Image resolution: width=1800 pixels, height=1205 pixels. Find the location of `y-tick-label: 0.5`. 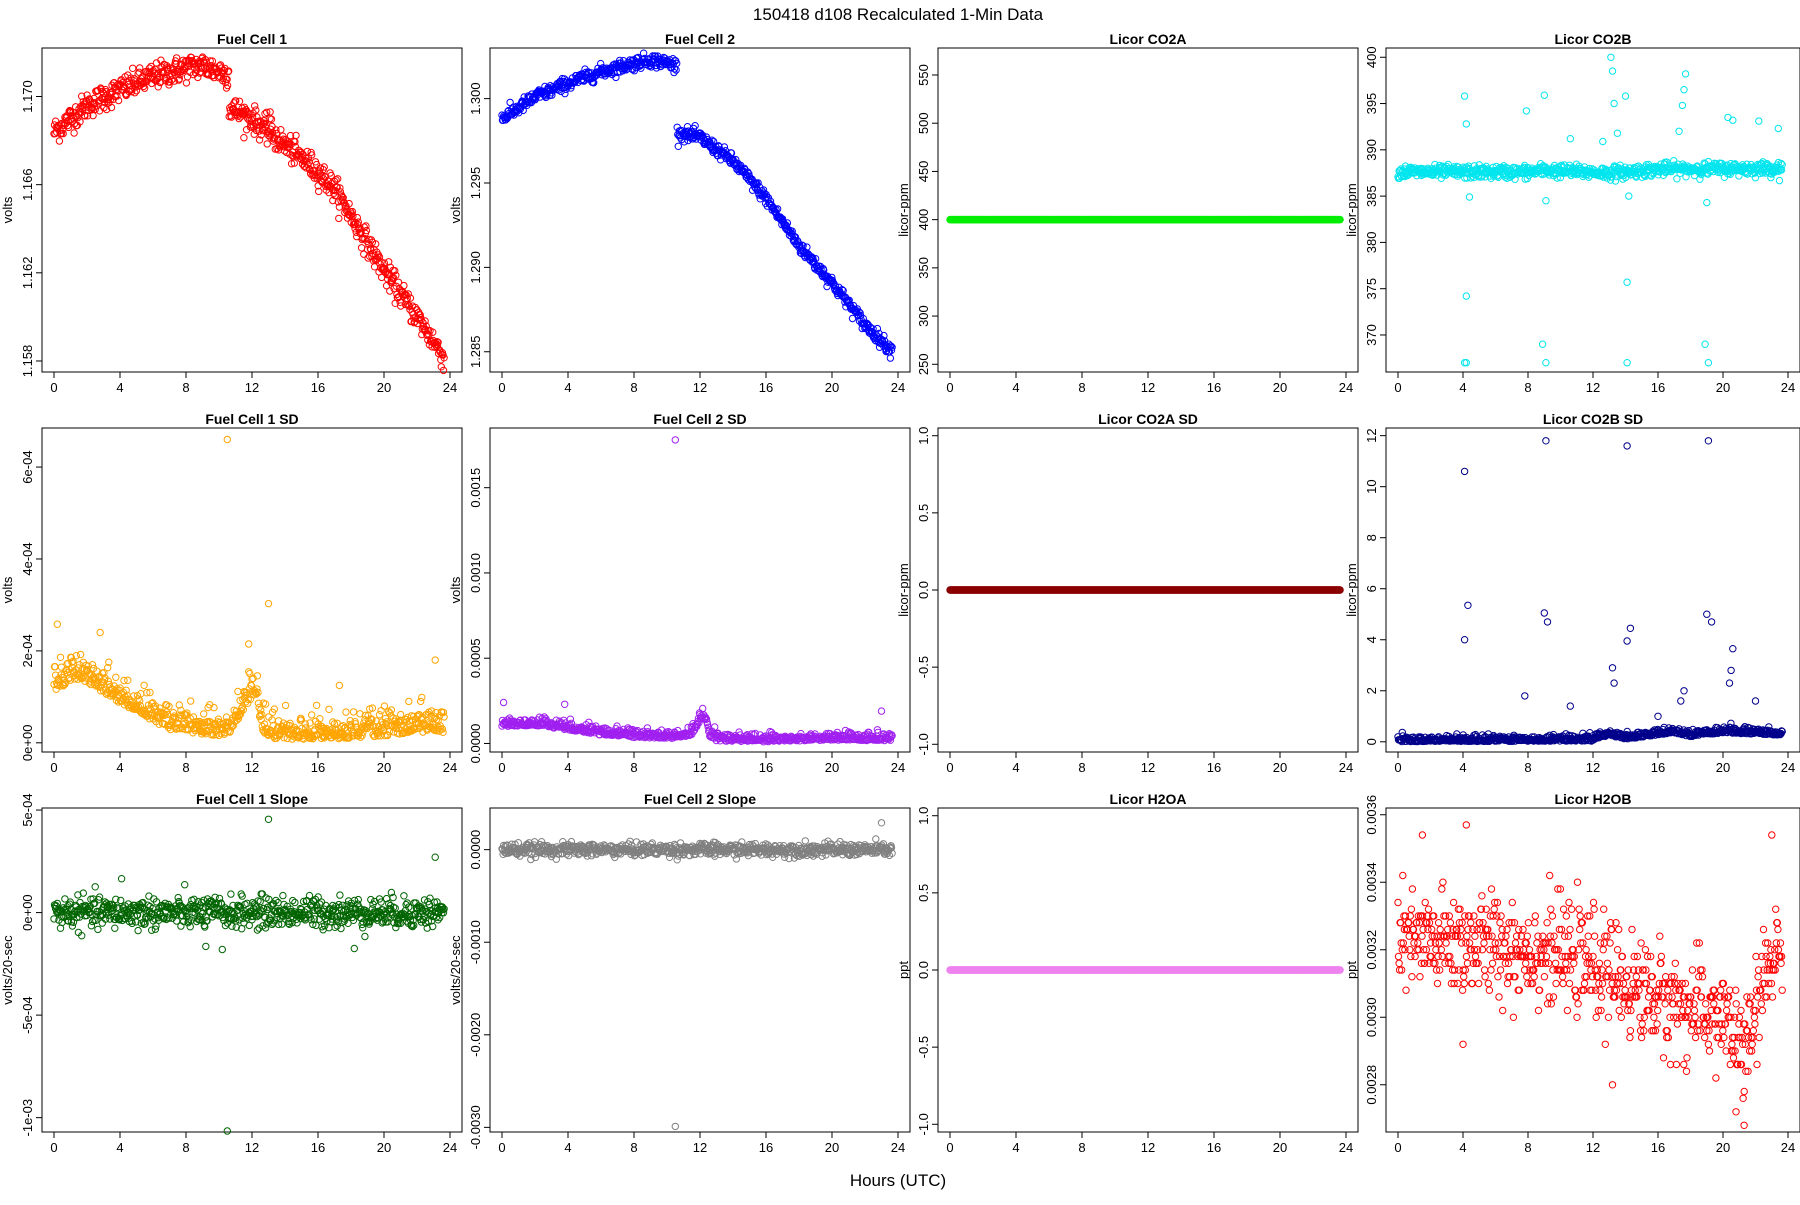

y-tick-label: 0.5 is located at coordinates (923, 513).